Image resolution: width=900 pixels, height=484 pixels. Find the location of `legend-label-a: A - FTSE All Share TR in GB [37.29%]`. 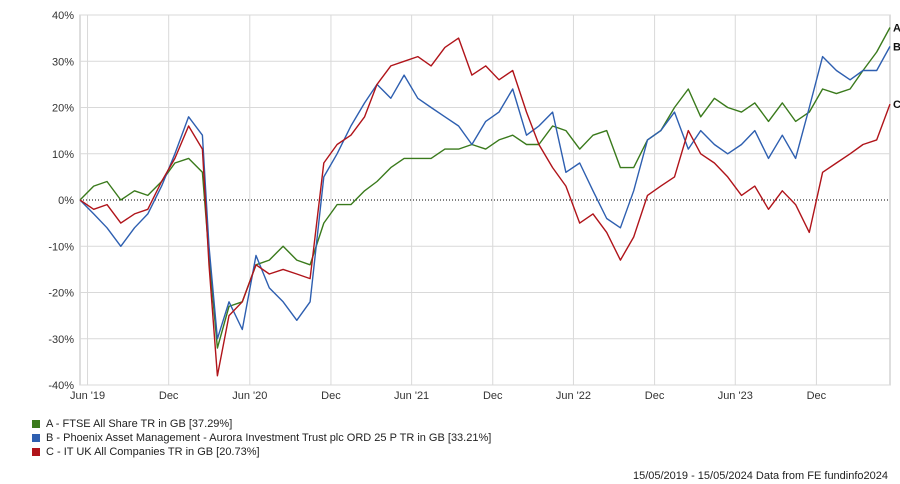

legend-label-a: A - FTSE All Share TR in GB [37.29%] is located at coordinates (139, 424).